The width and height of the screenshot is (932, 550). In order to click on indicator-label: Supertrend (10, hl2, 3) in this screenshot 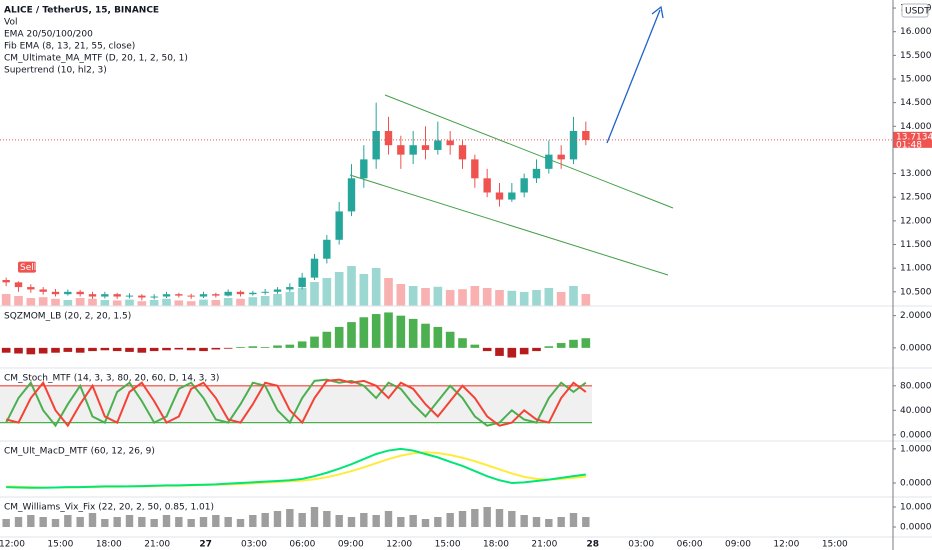, I will do `click(55, 71)`.